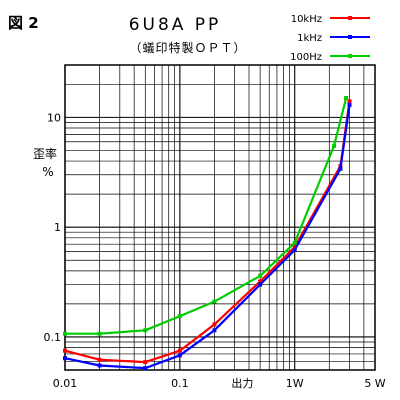 This screenshot has width=400, height=400. Describe the element at coordinates (175, 25) in the screenshot. I see `chart-title: 6U8A PP` at that location.